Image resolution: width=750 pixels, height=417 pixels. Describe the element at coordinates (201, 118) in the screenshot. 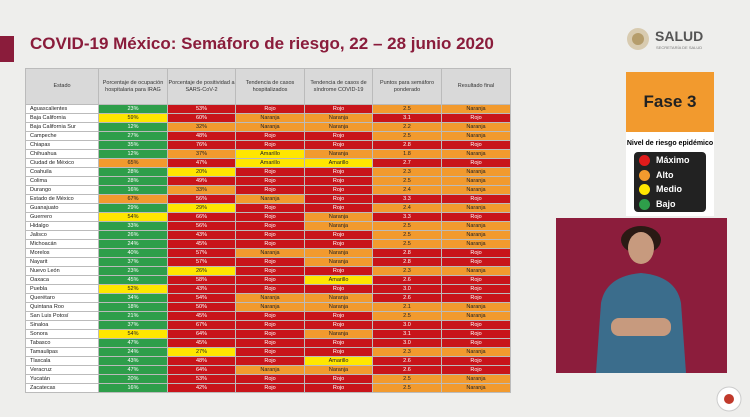

I see `value-cell: 60%` at that location.